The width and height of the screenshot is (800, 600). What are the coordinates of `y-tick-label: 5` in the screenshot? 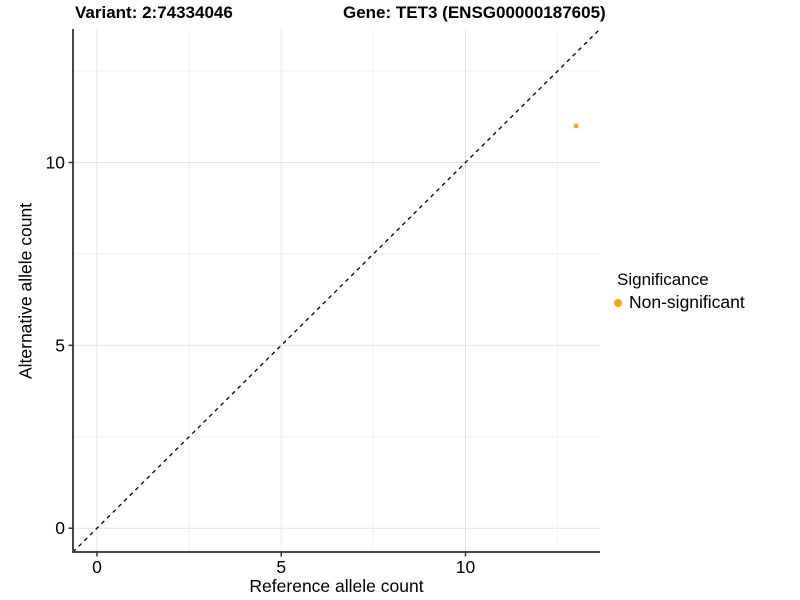 It's located at (60, 345).